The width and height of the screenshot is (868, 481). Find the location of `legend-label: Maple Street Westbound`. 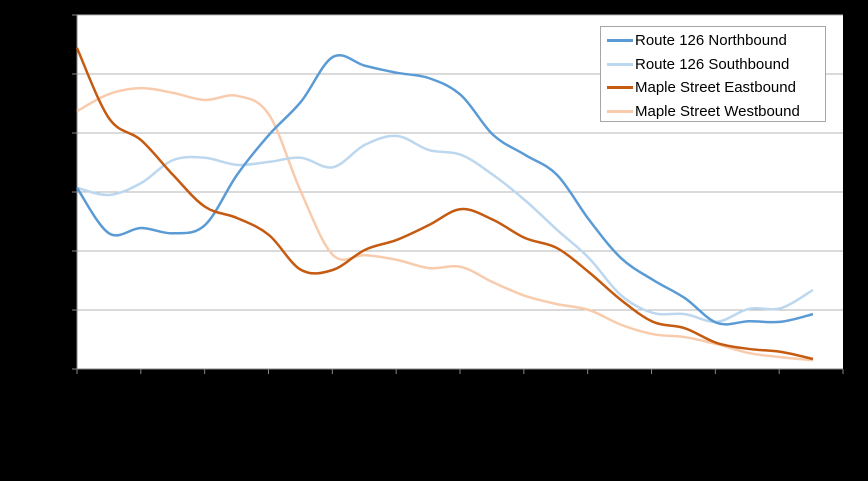

legend-label: Maple Street Westbound is located at coordinates (717, 111).